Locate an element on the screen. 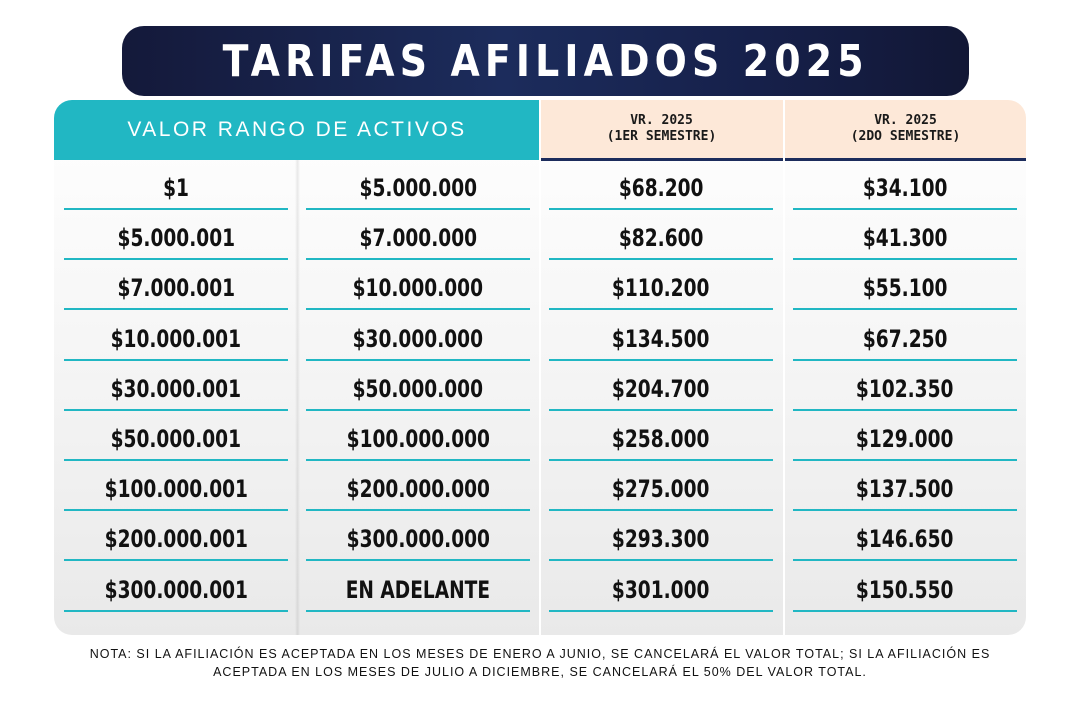  table-row: $10.000.001 $30.000.000 $134.500 $67.250 is located at coordinates (540, 336).